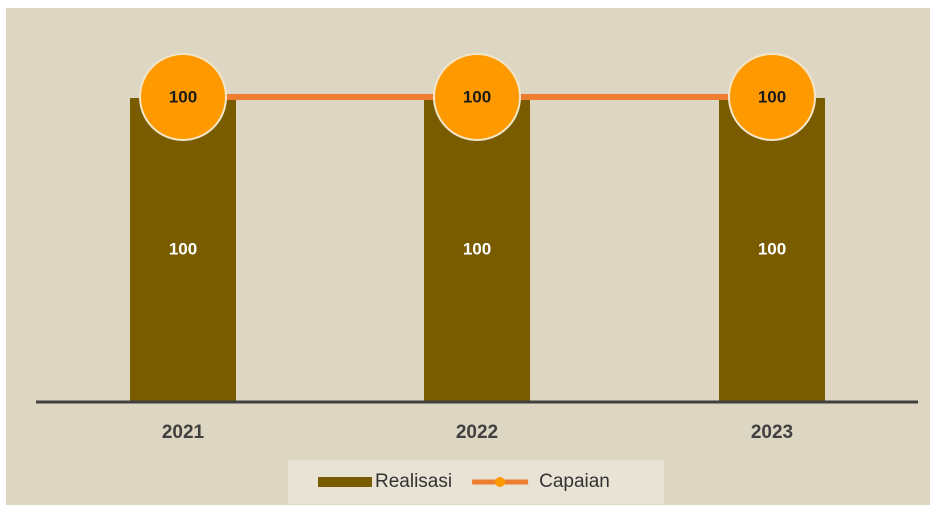 The height and width of the screenshot is (517, 936). Describe the element at coordinates (413, 481) in the screenshot. I see `legend-label: Realisasi` at that location.